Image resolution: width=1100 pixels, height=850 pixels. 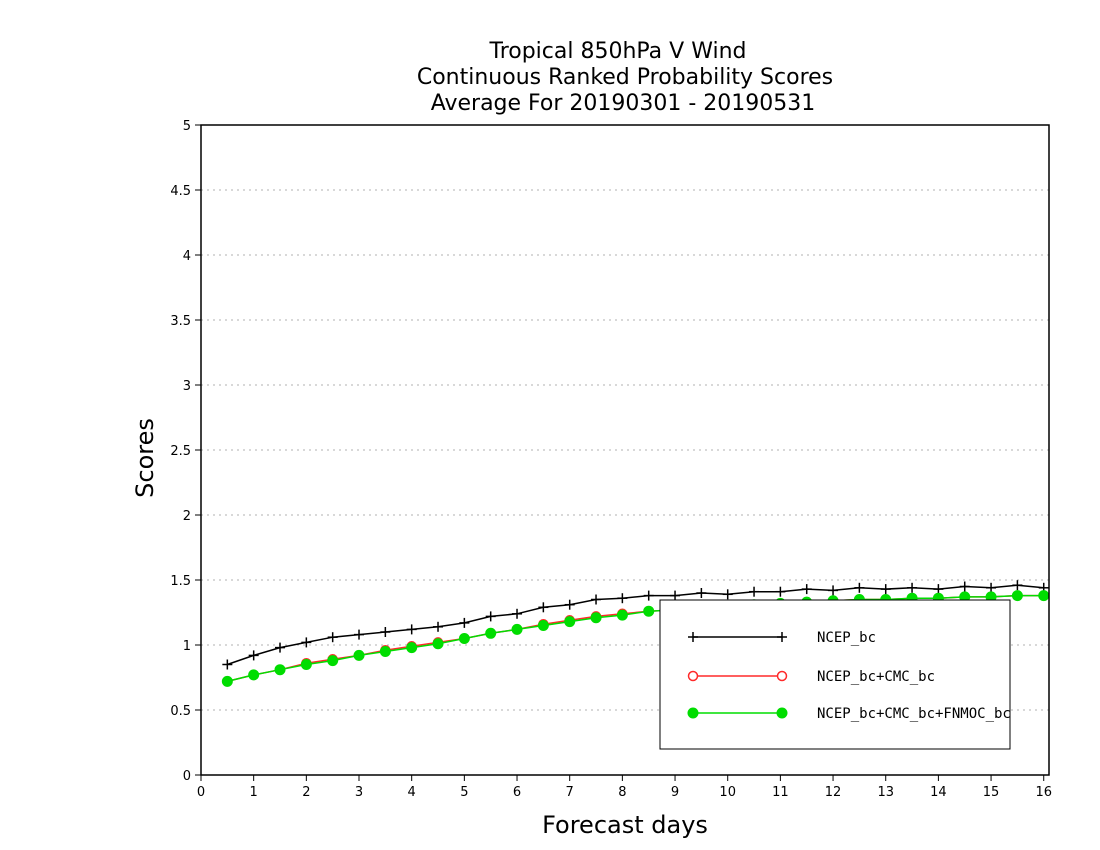 I want to click on y-tick-label-0: 0, so click(x=187, y=776).